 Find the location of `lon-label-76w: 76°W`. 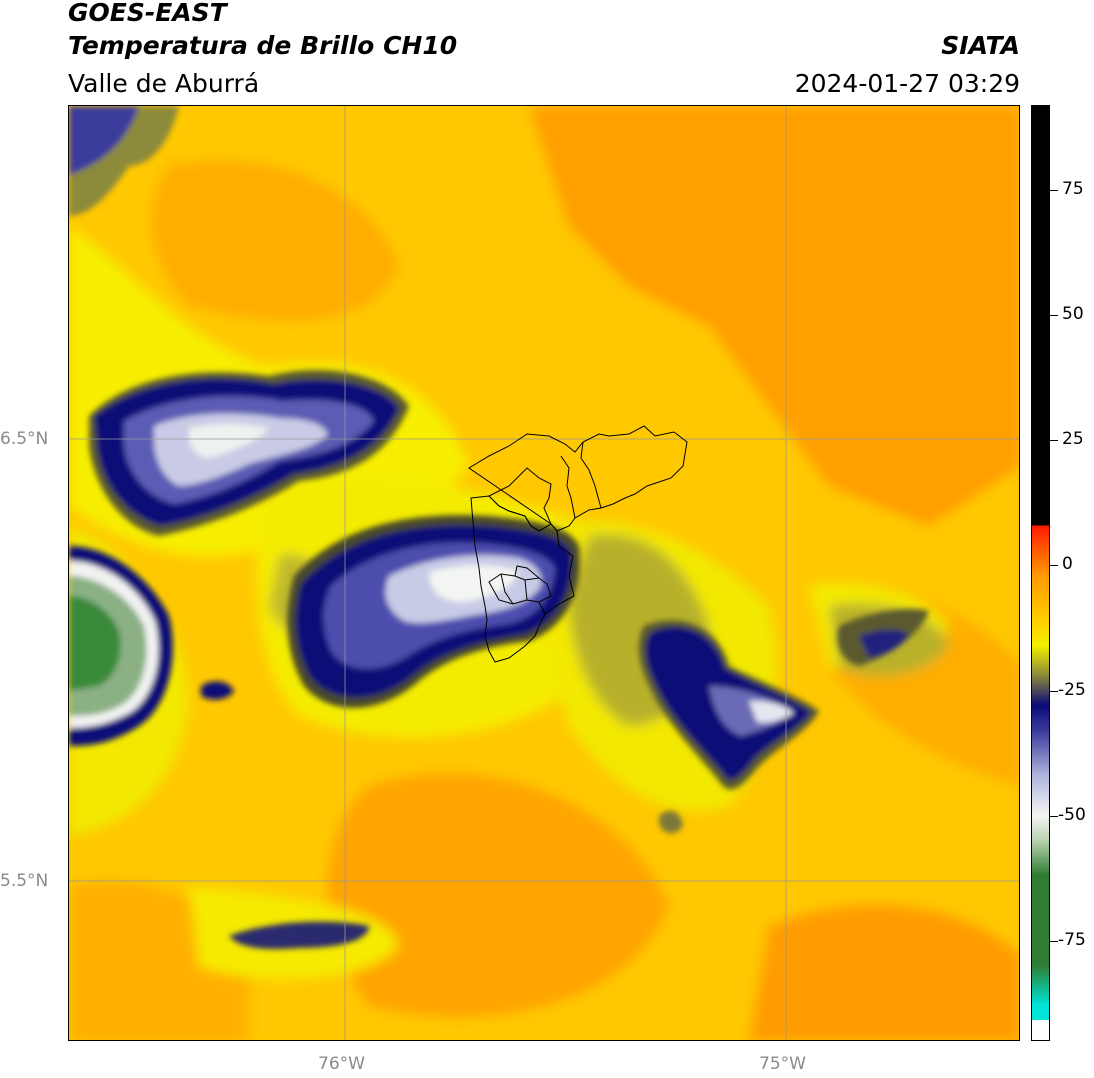

lon-label-76w: 76°W is located at coordinates (341, 1064).